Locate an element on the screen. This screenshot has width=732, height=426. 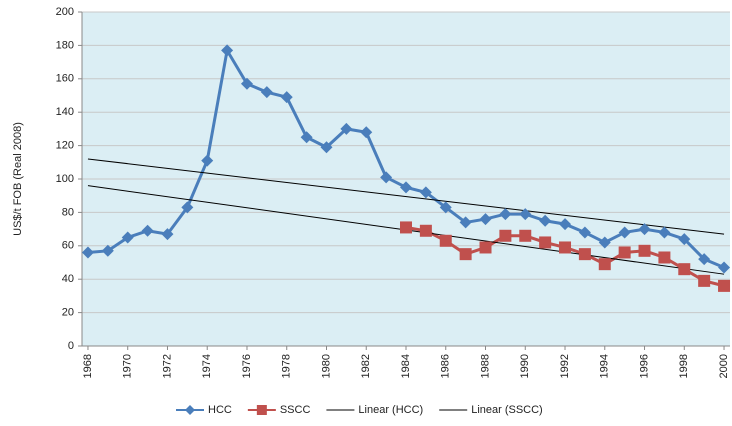
legend-label: Linear (HCC) is located at coordinates (390, 410).